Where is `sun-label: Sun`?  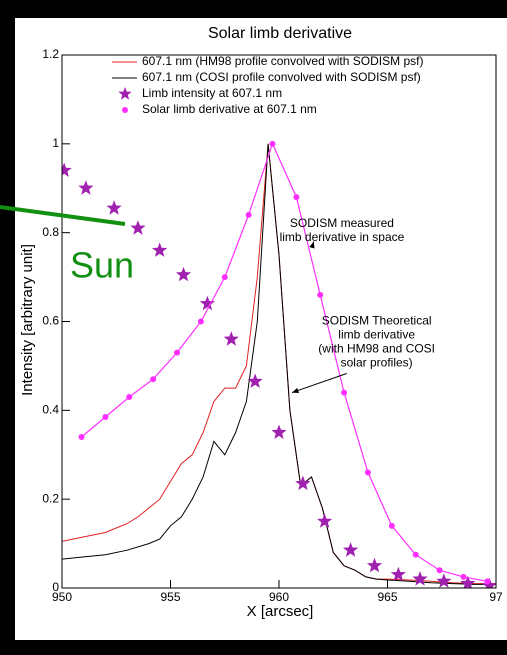 sun-label: Sun is located at coordinates (102, 265).